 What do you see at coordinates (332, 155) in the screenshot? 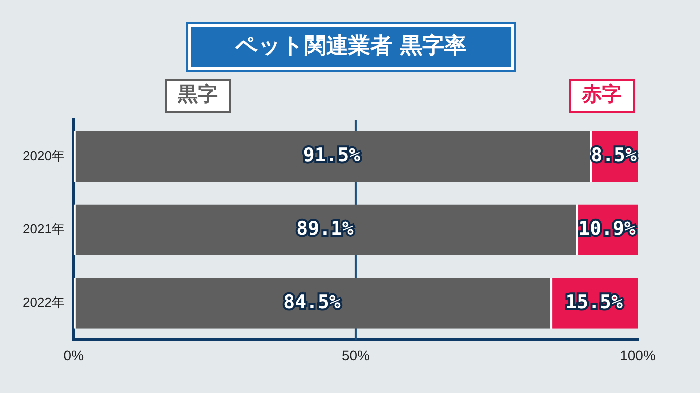
I see `data-label: 91.5%` at bounding box center [332, 155].